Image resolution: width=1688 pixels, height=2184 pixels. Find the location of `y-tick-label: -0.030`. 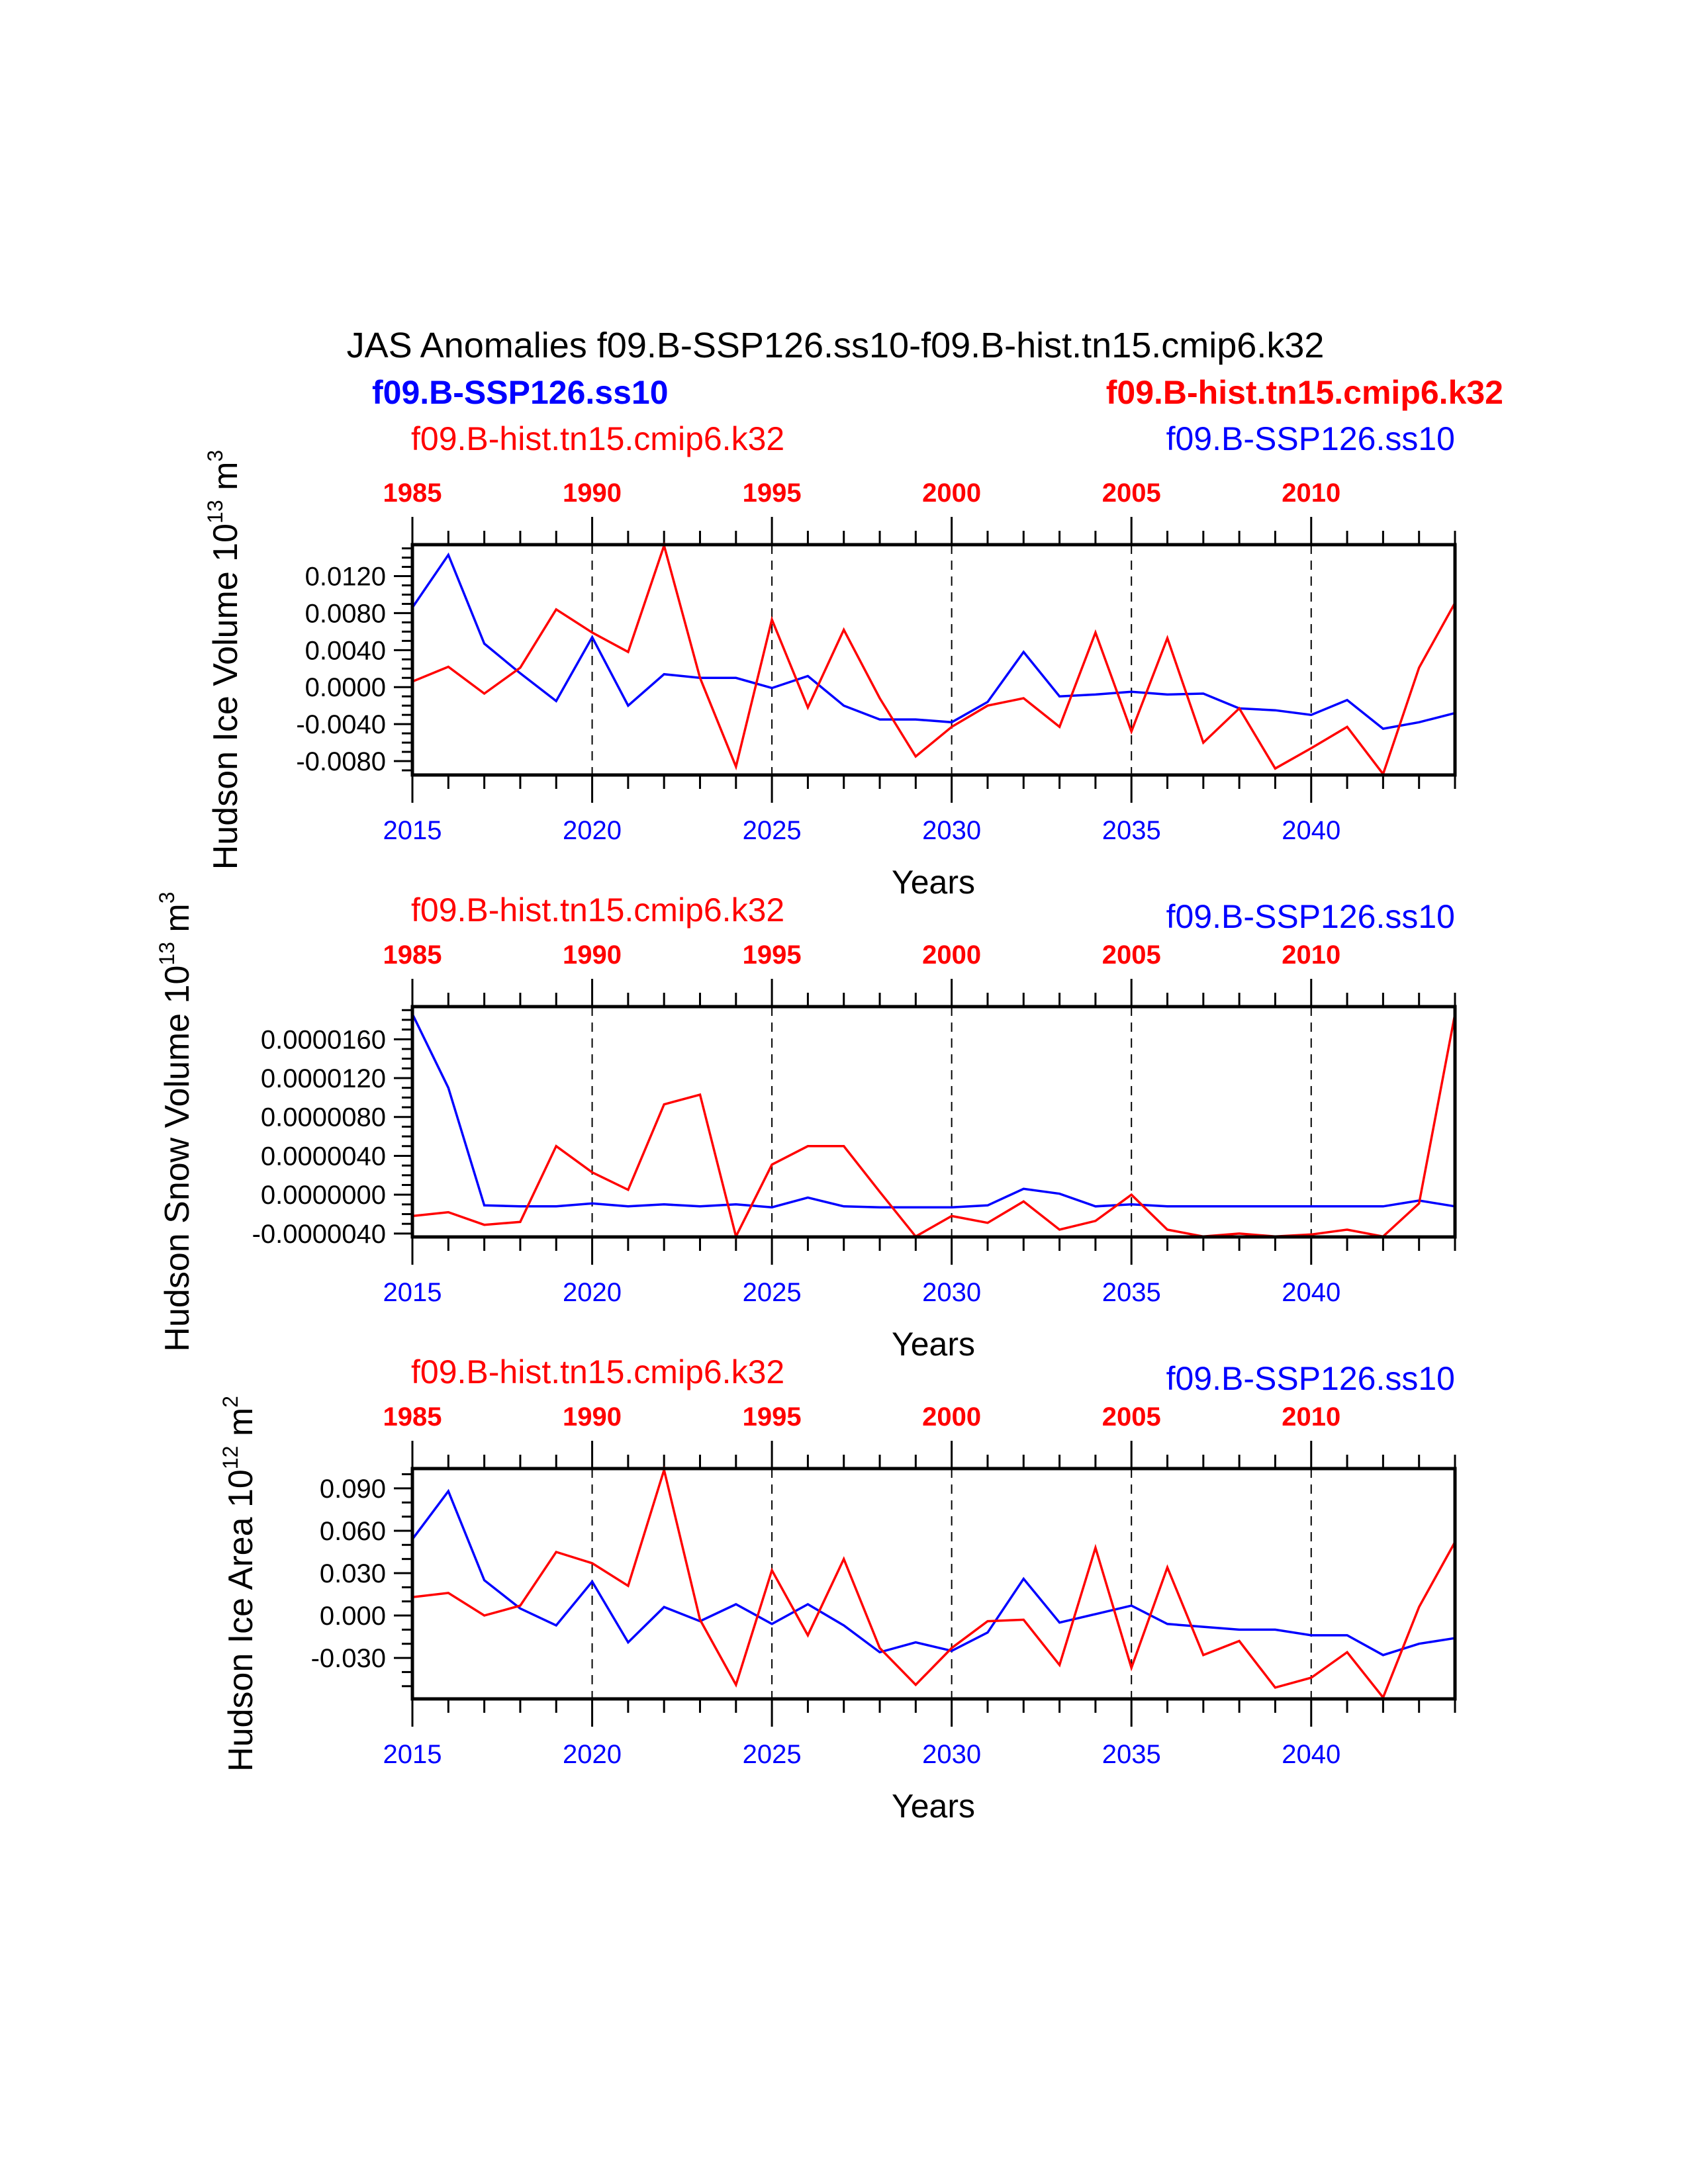

y-tick-label: -0.030 is located at coordinates (348, 1658).